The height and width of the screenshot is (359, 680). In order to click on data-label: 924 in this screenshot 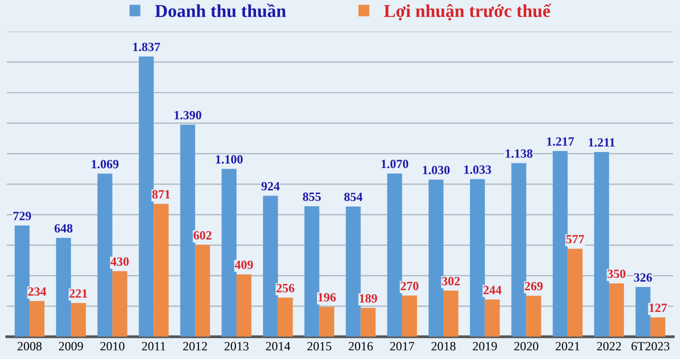, I will do `click(270, 186)`.